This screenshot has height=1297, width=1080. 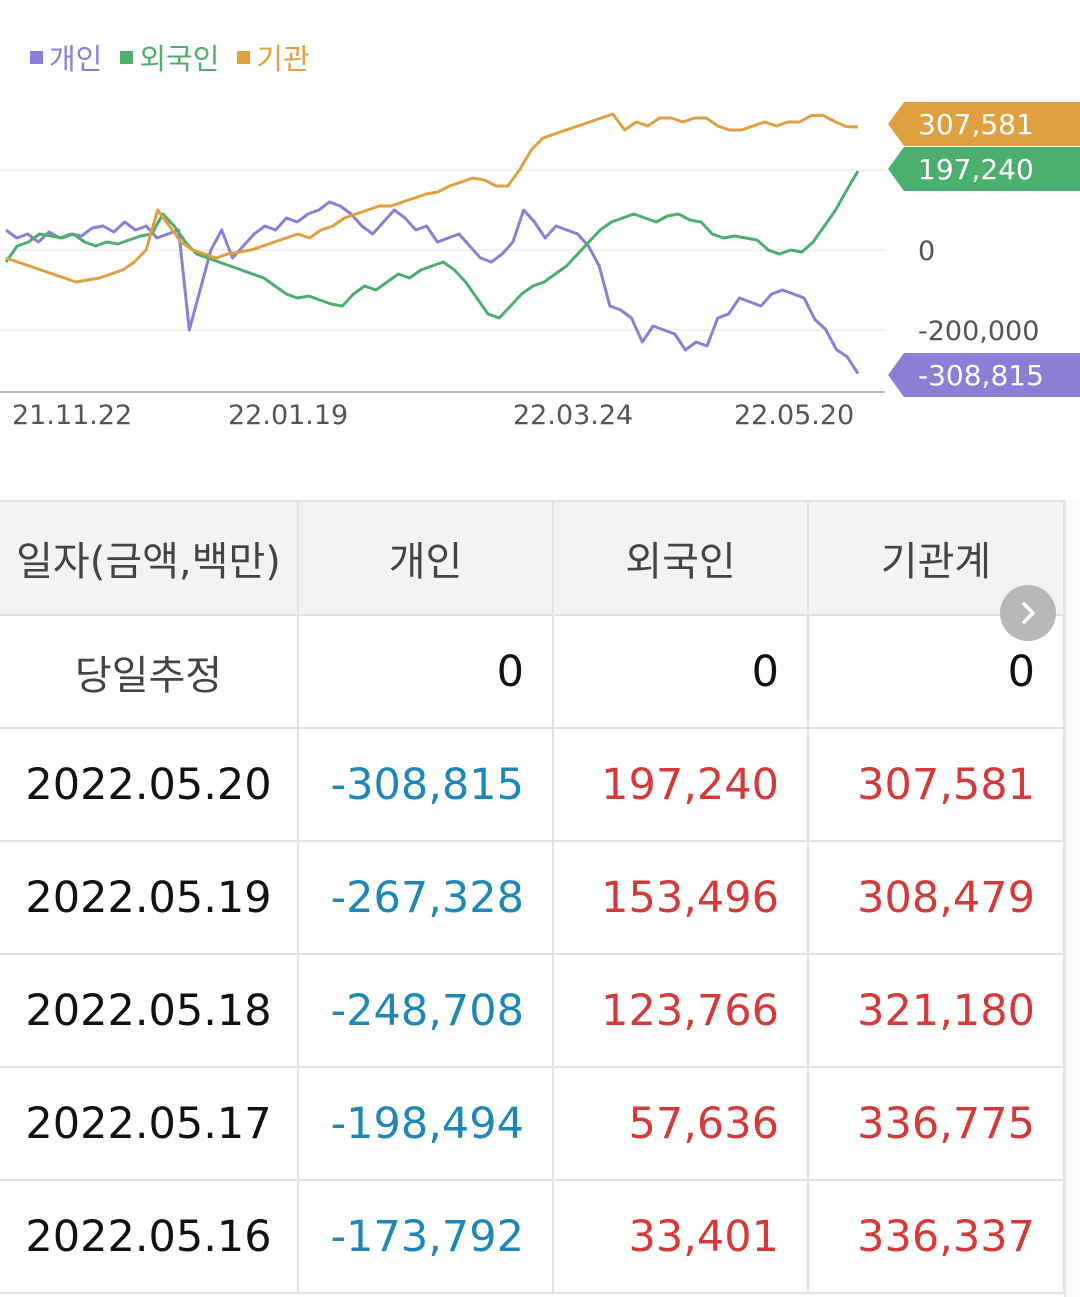 I want to click on series-line-individual, so click(x=432, y=287).